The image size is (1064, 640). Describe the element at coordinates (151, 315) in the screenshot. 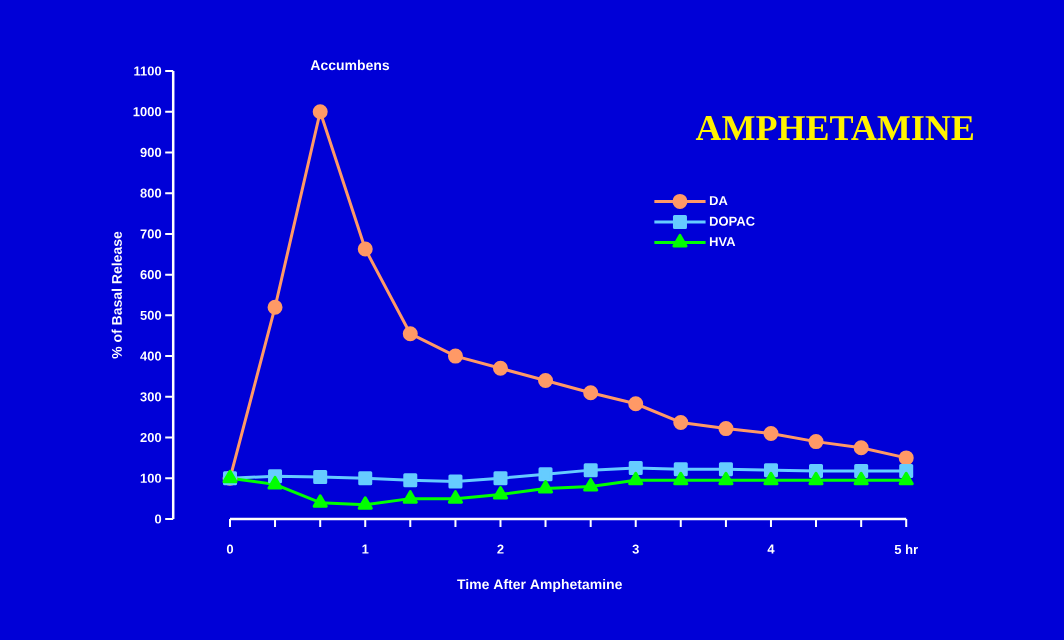

I see `y-tick-label: 500` at that location.